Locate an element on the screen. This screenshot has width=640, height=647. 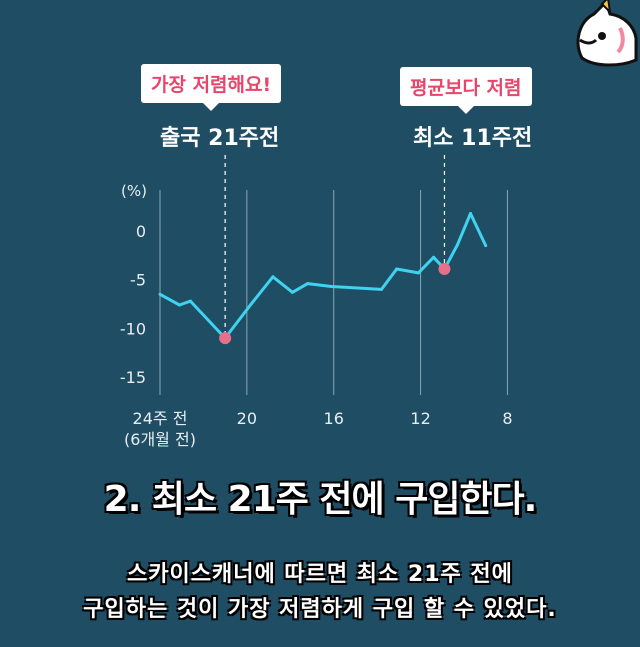
minimum-11-weeks-label: 최소 11주전 is located at coordinates (473, 138).